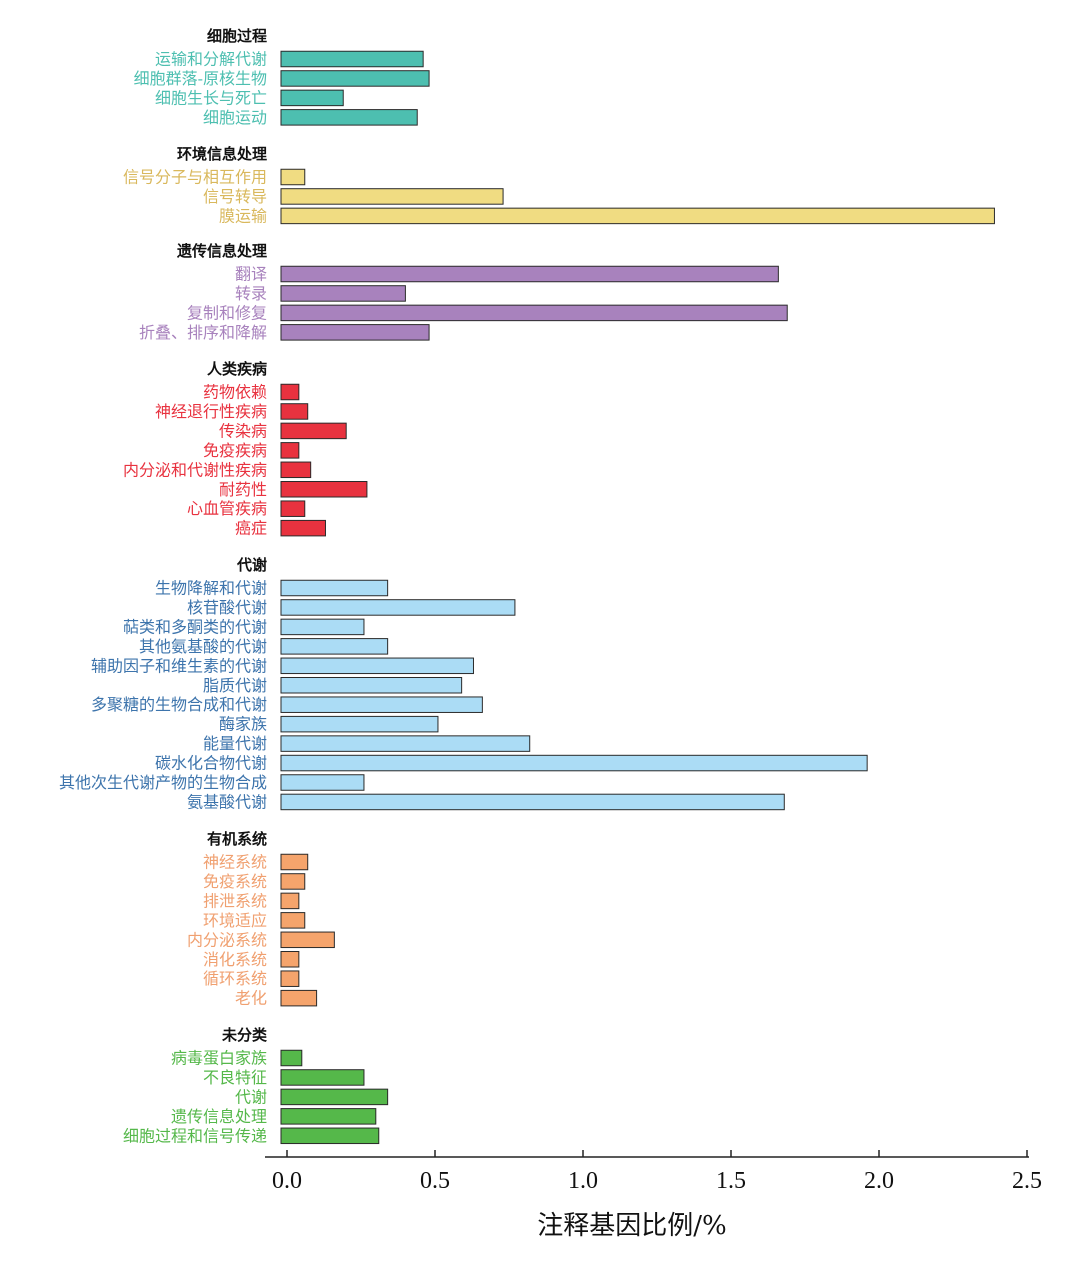  Describe the element at coordinates (243, 724) in the screenshot. I see `category-label: 酶家族` at that location.